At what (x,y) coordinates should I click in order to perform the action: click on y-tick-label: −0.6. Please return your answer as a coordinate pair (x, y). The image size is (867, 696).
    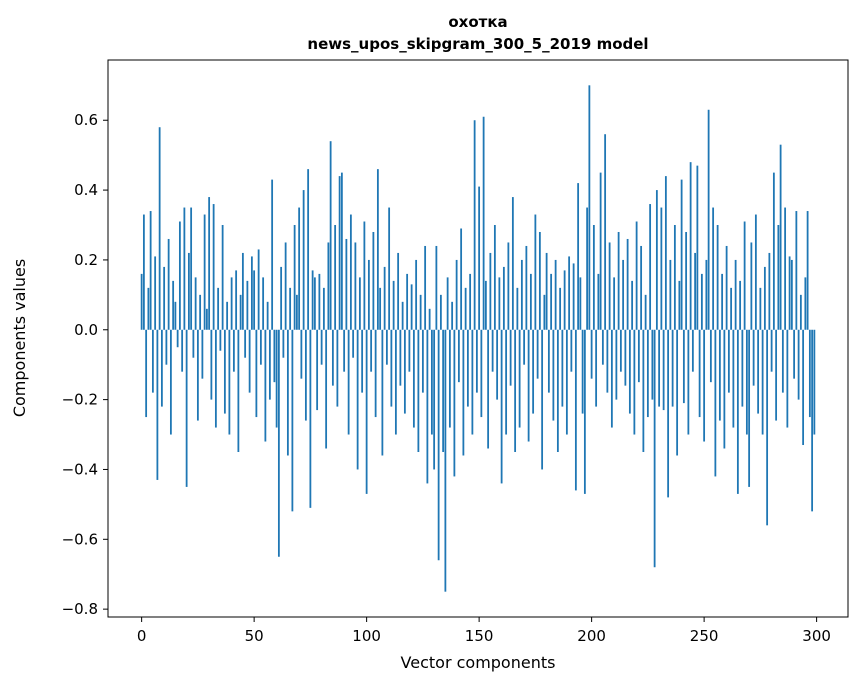
    Looking at the image, I should click on (80, 539).